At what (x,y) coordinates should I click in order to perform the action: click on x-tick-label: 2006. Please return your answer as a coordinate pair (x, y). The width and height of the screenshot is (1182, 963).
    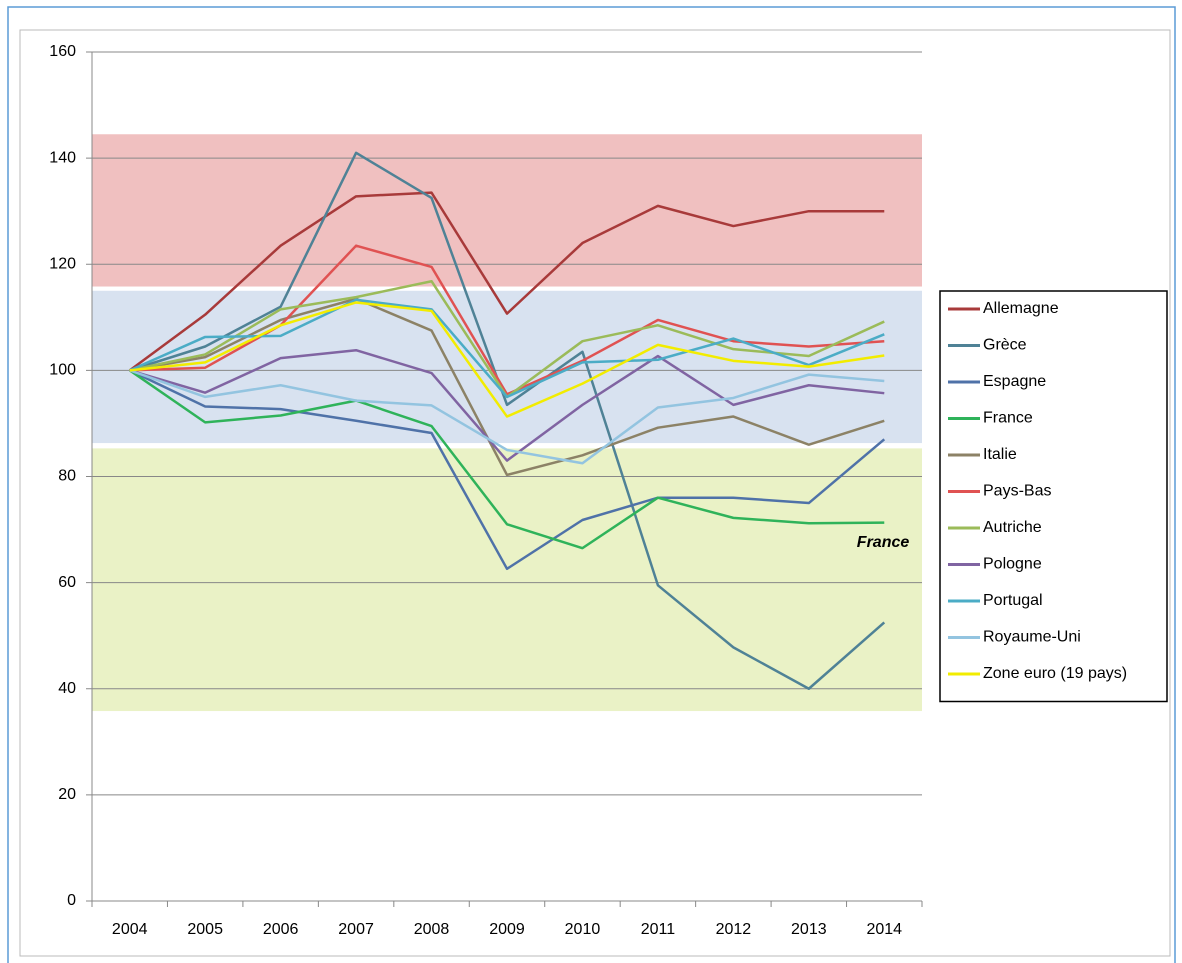
    Looking at the image, I should click on (281, 929).